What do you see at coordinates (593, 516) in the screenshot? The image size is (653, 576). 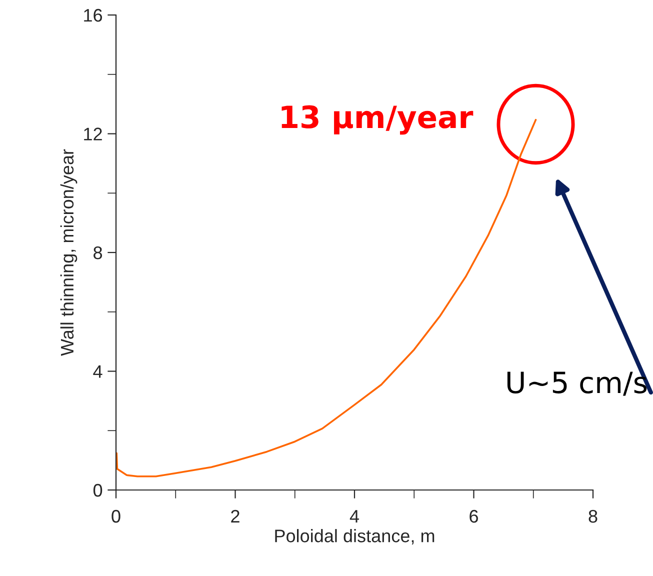 I see `x-tick-label: 8` at bounding box center [593, 516].